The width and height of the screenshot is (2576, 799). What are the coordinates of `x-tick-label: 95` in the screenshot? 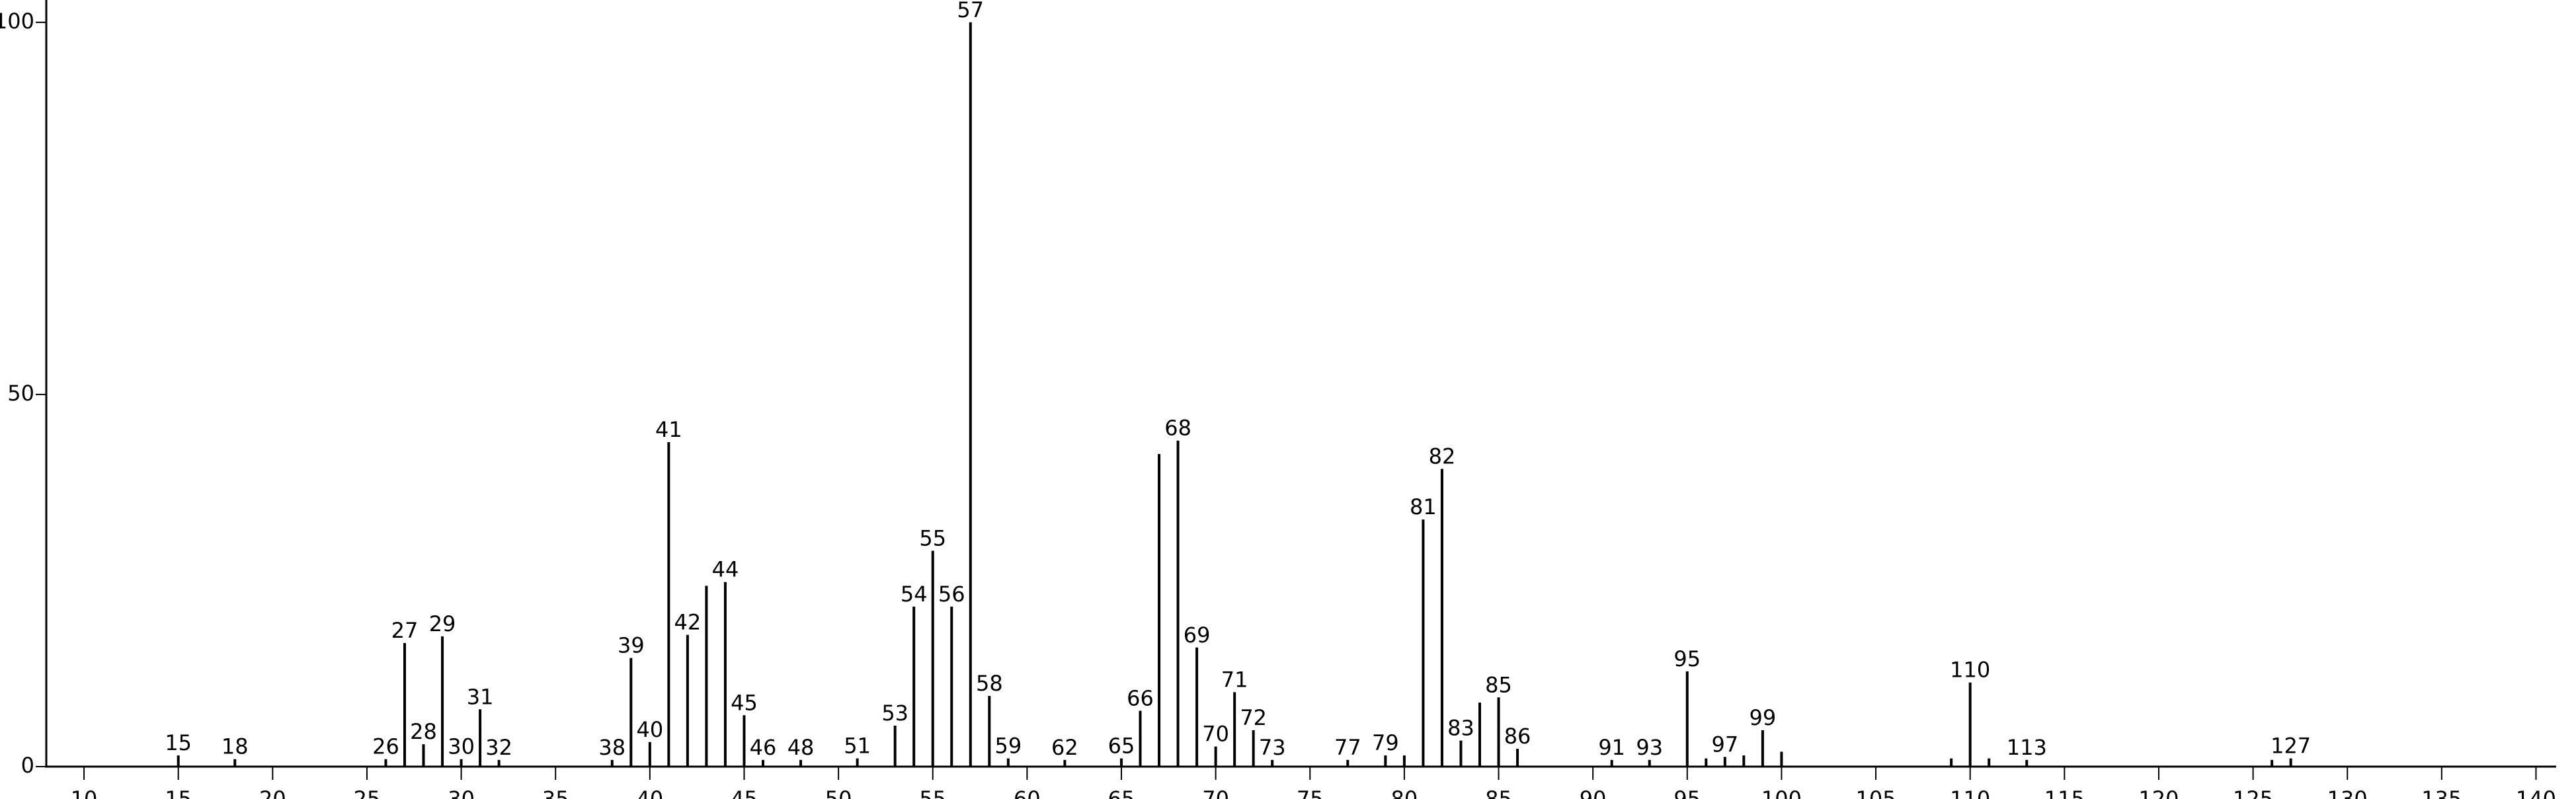 It's located at (1687, 792).